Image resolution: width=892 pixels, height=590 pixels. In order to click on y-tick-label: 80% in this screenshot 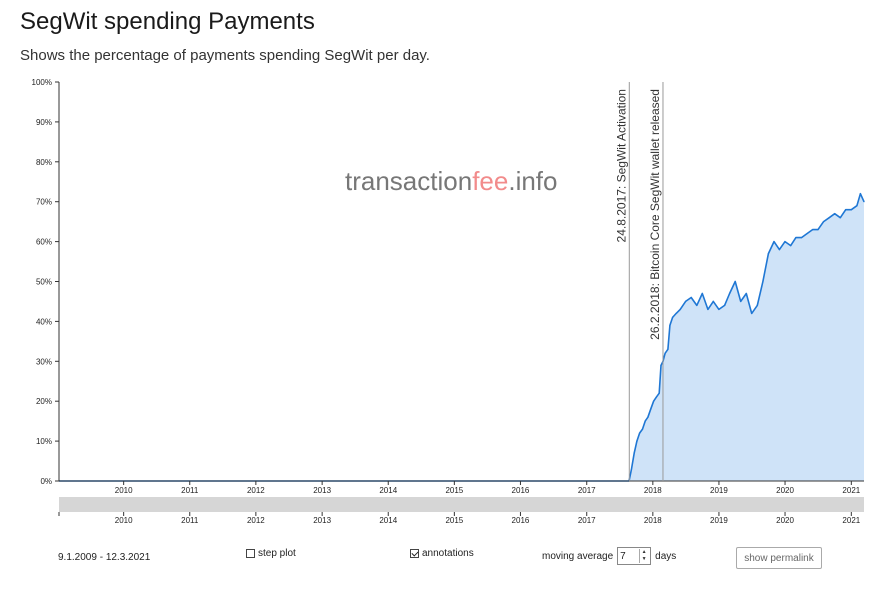, I will do `click(44, 162)`.